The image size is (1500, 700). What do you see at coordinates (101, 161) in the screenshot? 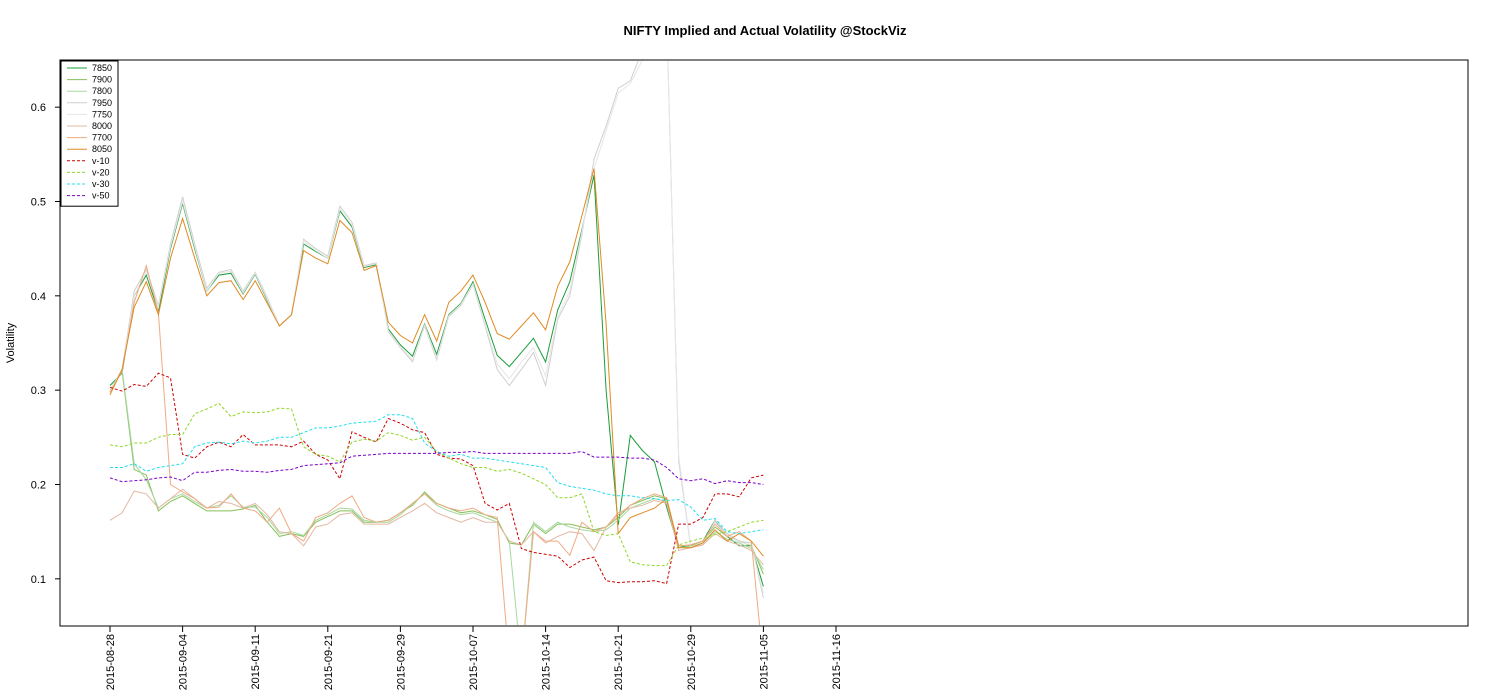
I see `legend-label-v-10: v-10` at bounding box center [101, 161].